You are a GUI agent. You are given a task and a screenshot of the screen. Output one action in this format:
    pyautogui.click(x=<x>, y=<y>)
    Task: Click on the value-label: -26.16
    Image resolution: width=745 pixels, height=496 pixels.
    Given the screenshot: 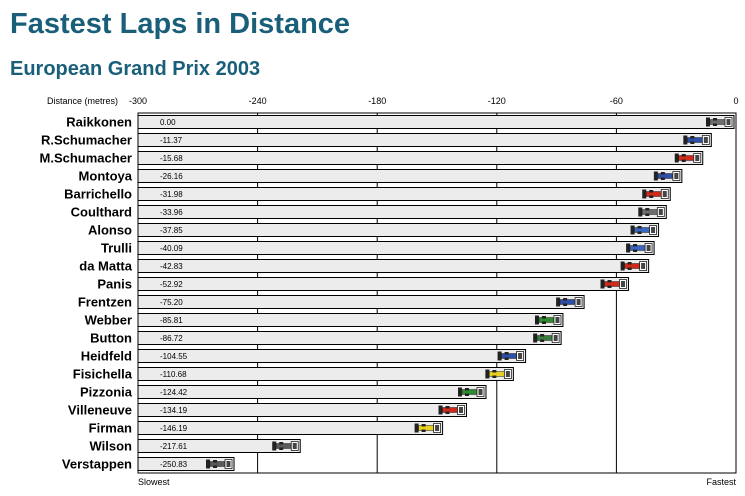 What is the action you would take?
    pyautogui.click(x=171, y=176)
    